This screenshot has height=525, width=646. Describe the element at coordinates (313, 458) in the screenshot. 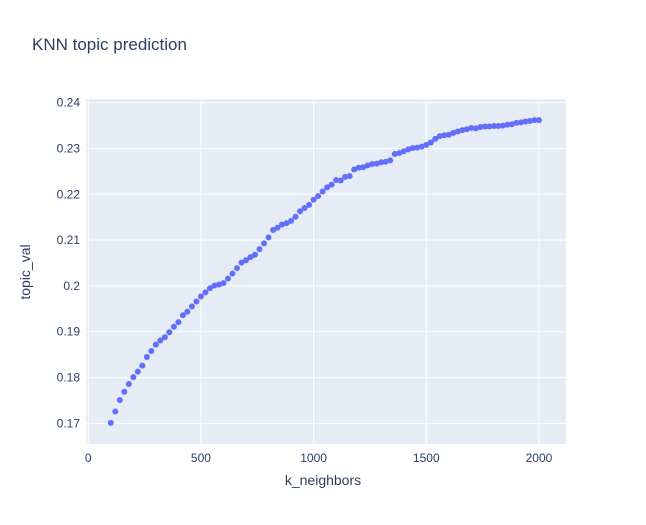

I see `x-tick-label: 1000` at that location.